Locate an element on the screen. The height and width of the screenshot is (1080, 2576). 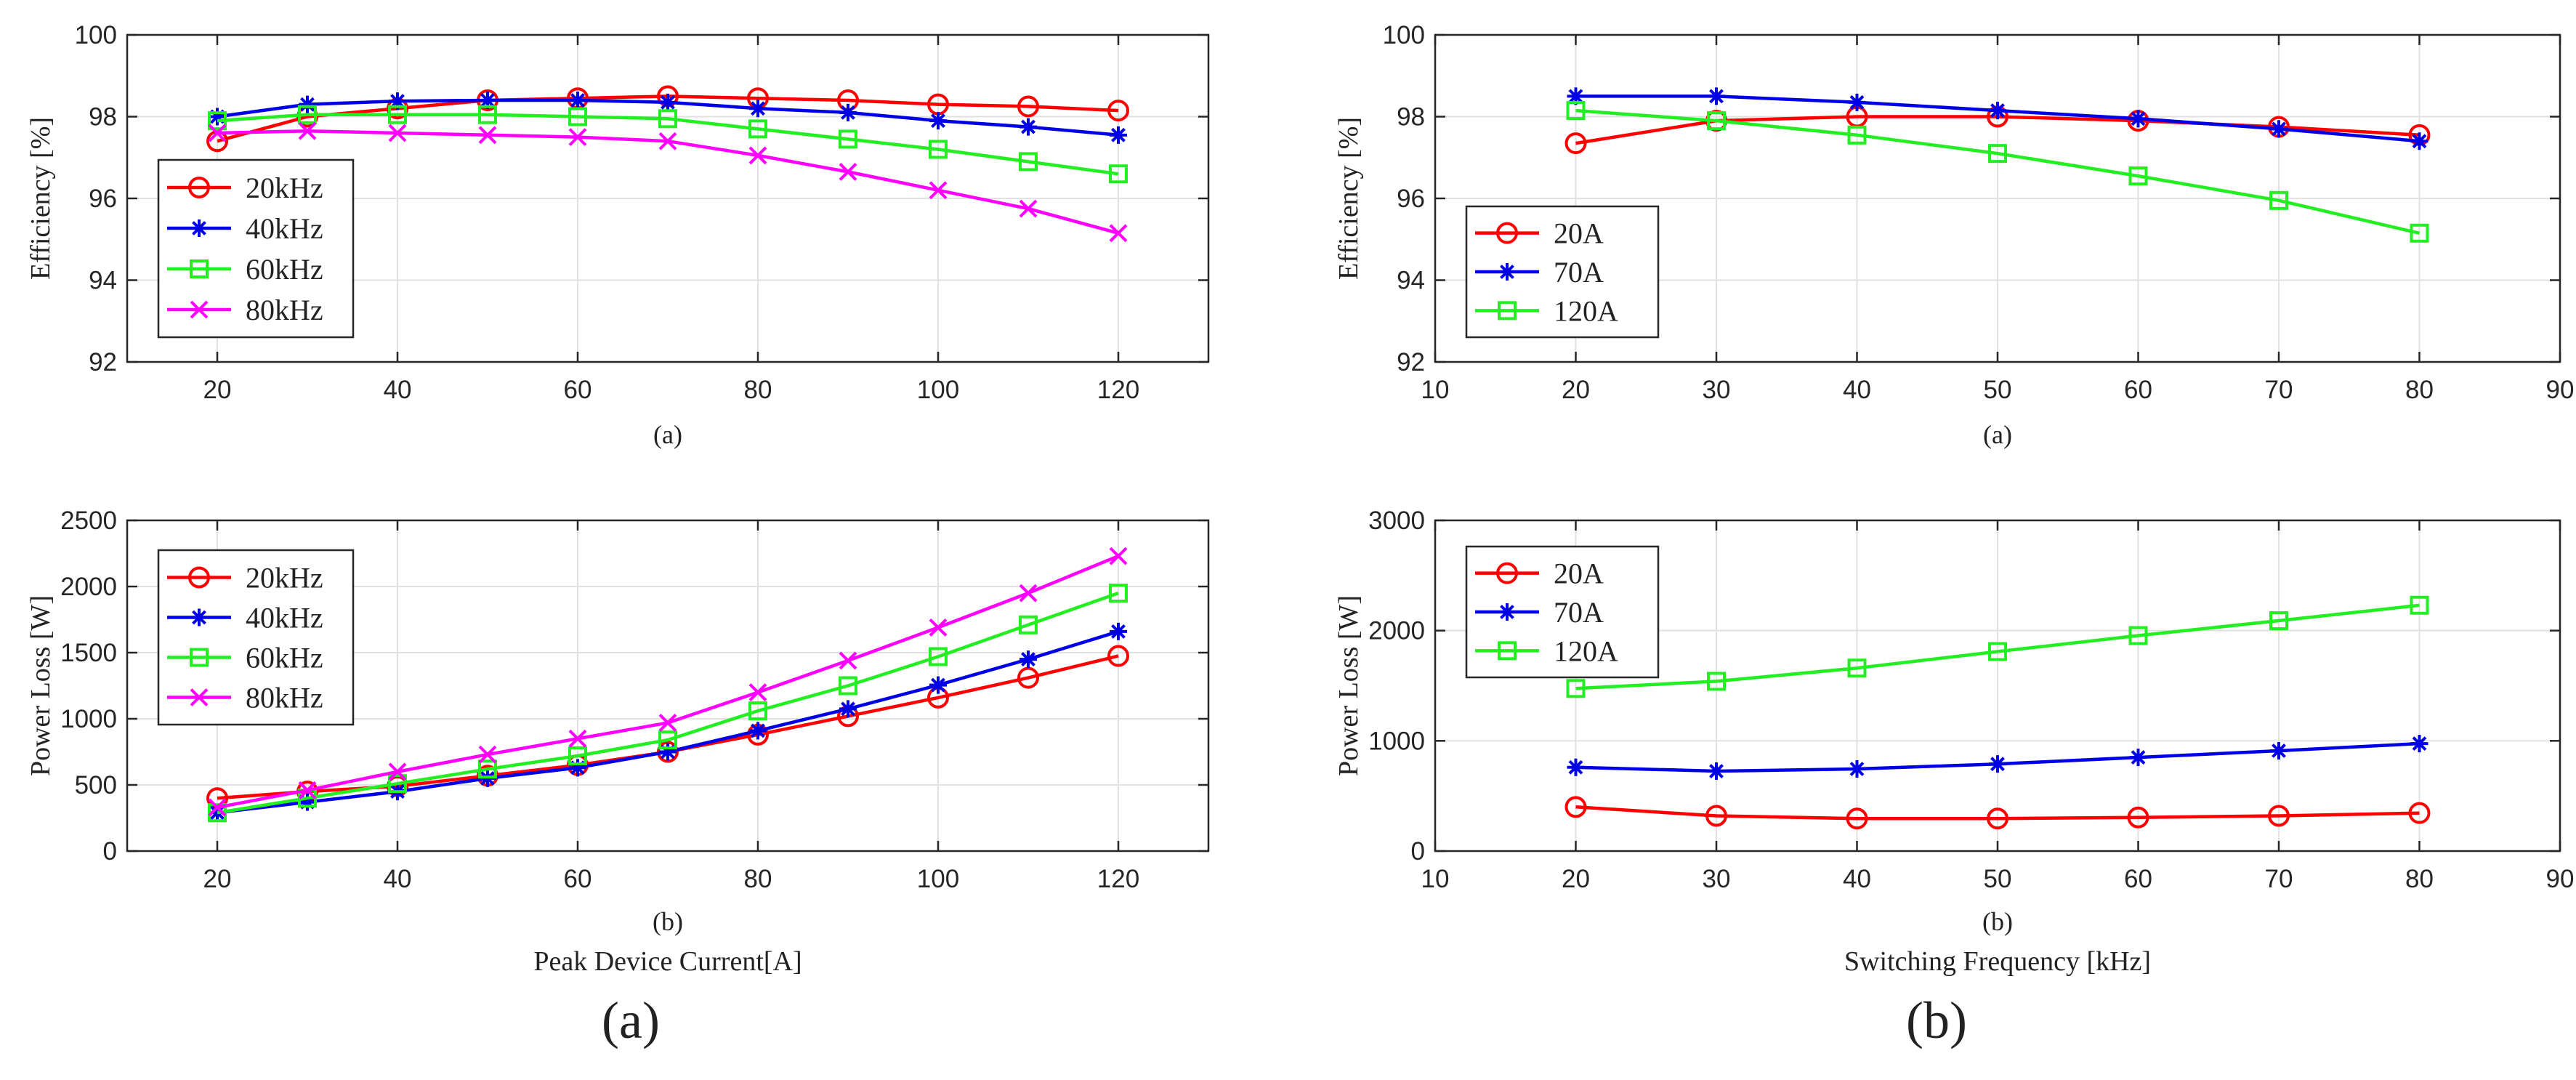
y-tick-label: 94 is located at coordinates (1411, 281).